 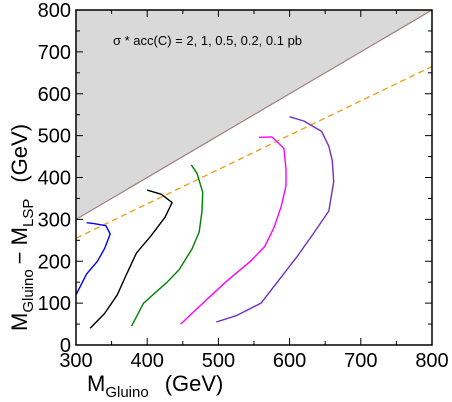 What do you see at coordinates (54, 137) in the screenshot?
I see `y-tick-label: 500` at bounding box center [54, 137].